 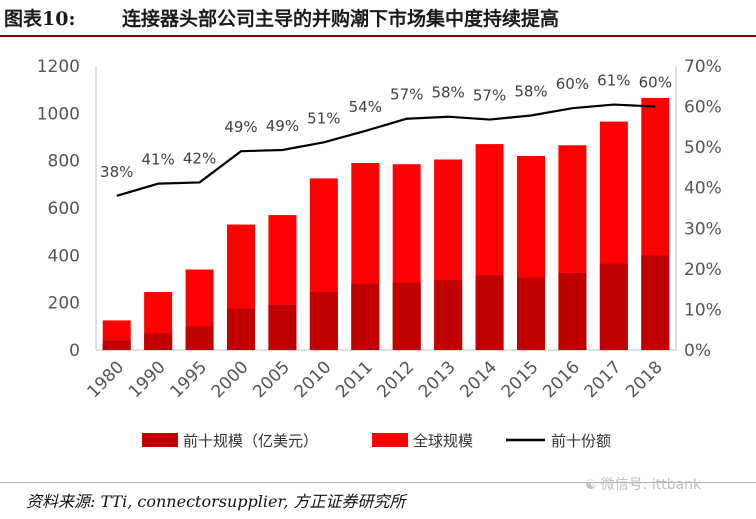 What do you see at coordinates (603, 379) in the screenshot?
I see `x-tick-label: 2017` at bounding box center [603, 379].